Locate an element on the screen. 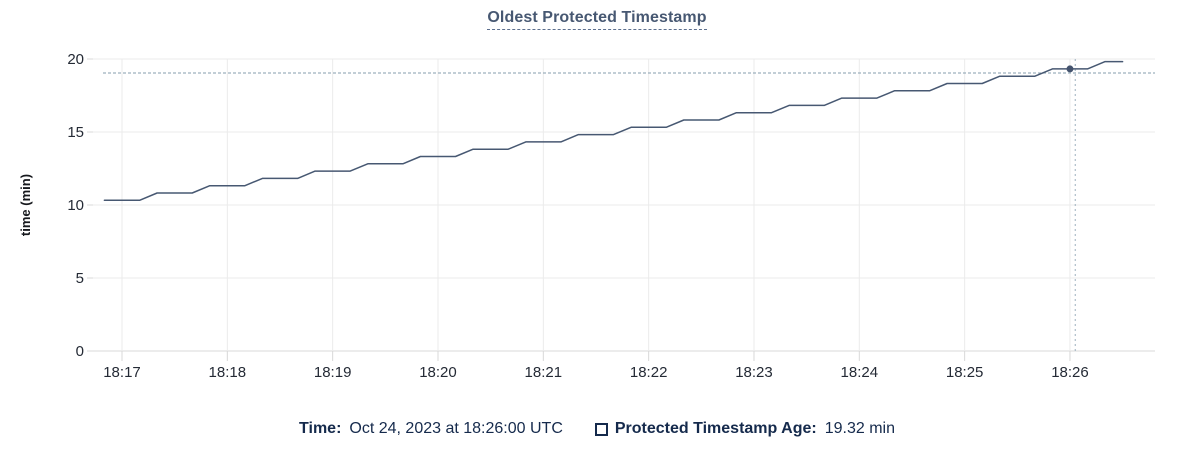  x-tick-label: 18:21 is located at coordinates (544, 372).